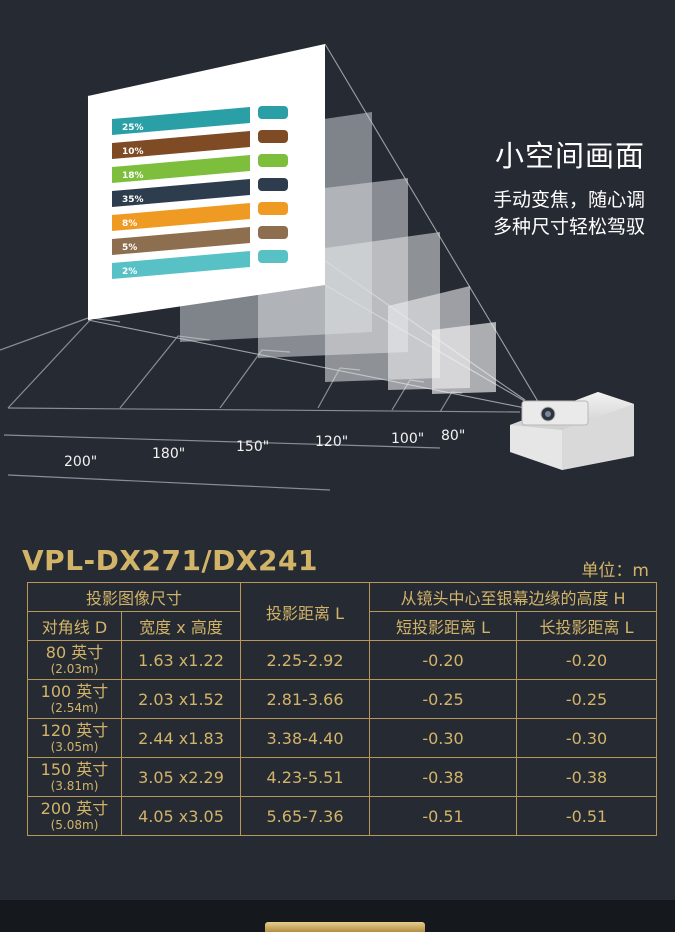  Describe the element at coordinates (181, 699) in the screenshot. I see `width-height-cell: 2.03 x1.52` at that location.